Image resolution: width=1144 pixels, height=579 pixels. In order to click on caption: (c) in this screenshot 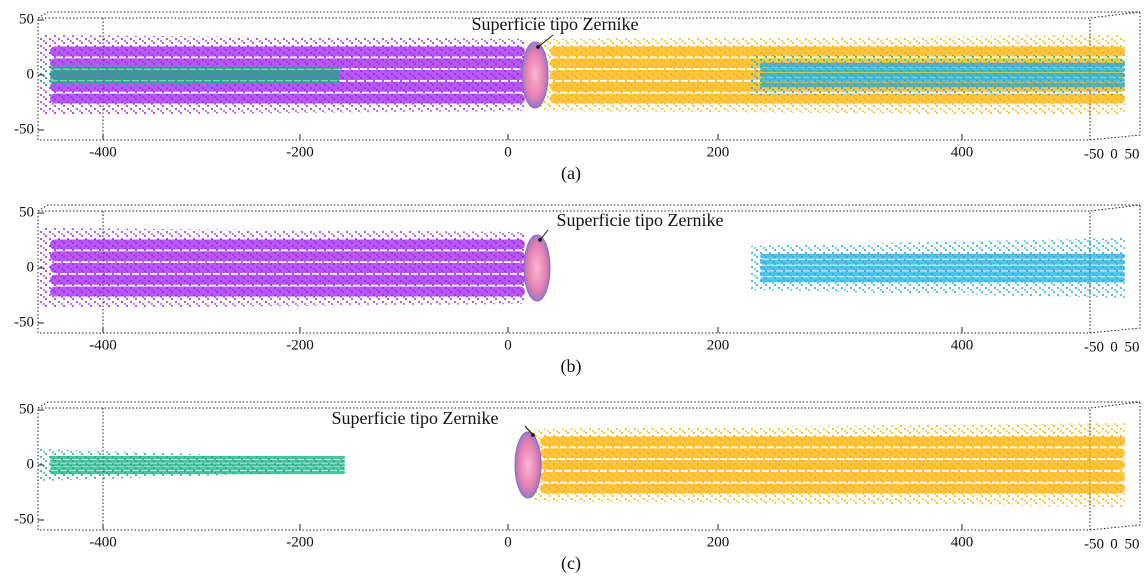, I will do `click(571, 563)`.